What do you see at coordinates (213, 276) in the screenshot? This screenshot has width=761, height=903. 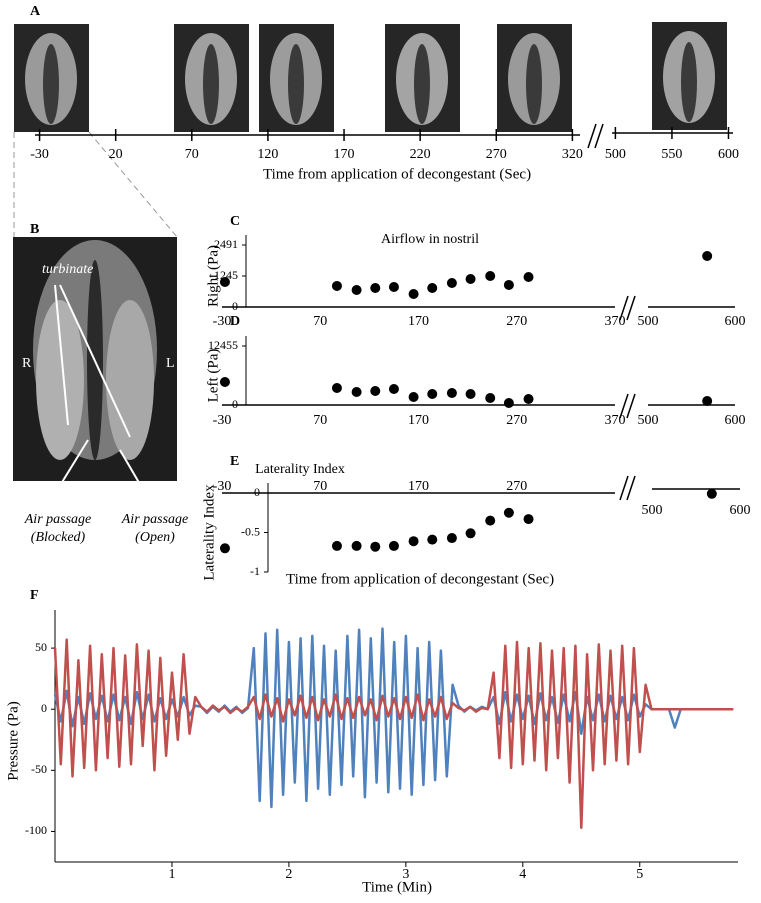 I see `y-axis-label: Right (Pa)` at bounding box center [213, 276].